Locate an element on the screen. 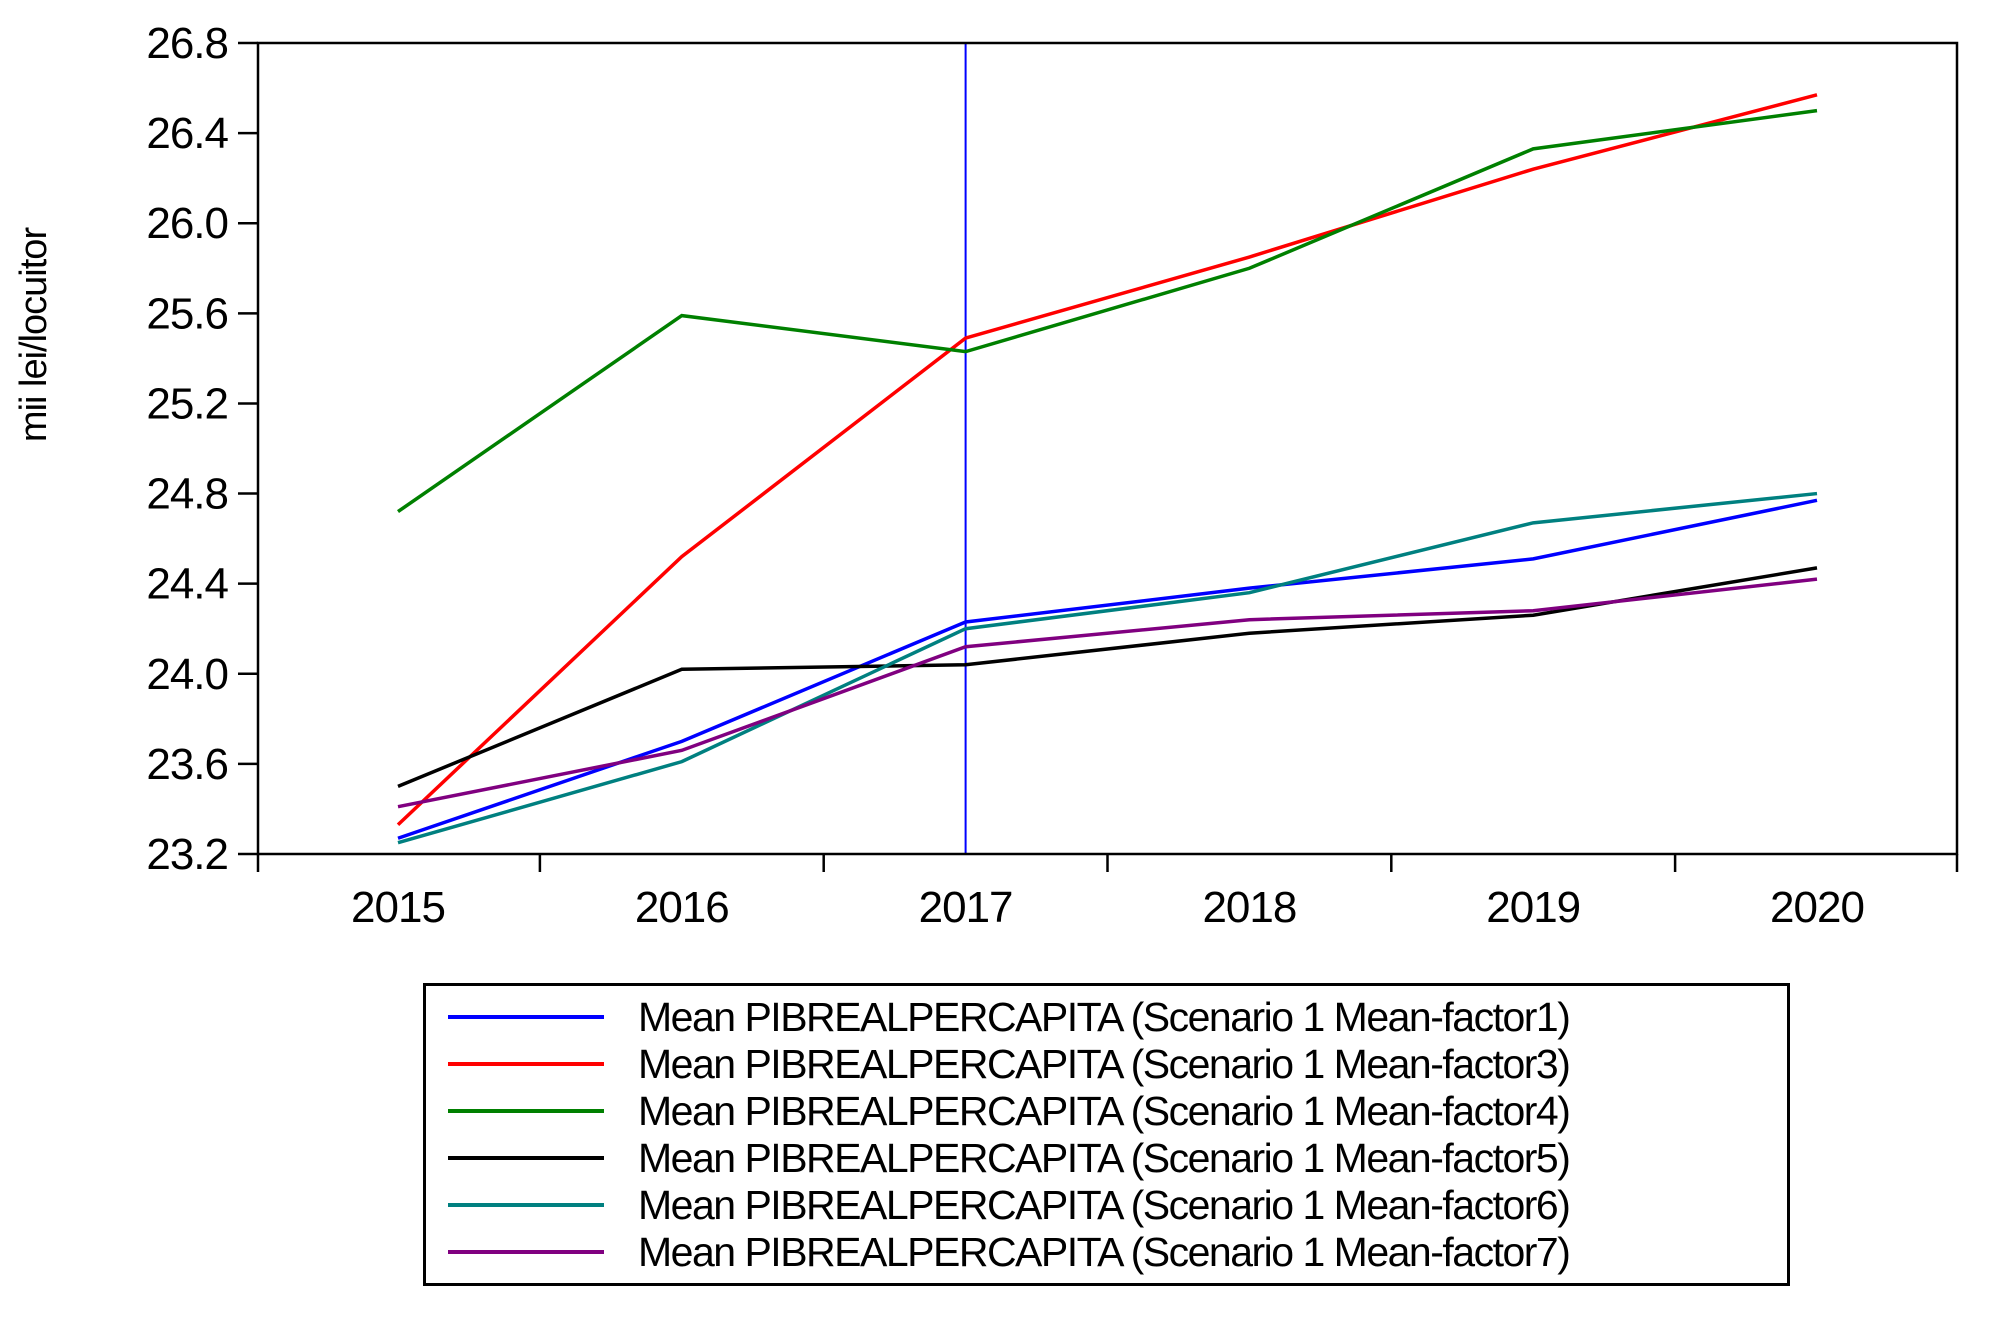 The width and height of the screenshot is (1991, 1322). y-tick-label: 23.2 is located at coordinates (187, 854).